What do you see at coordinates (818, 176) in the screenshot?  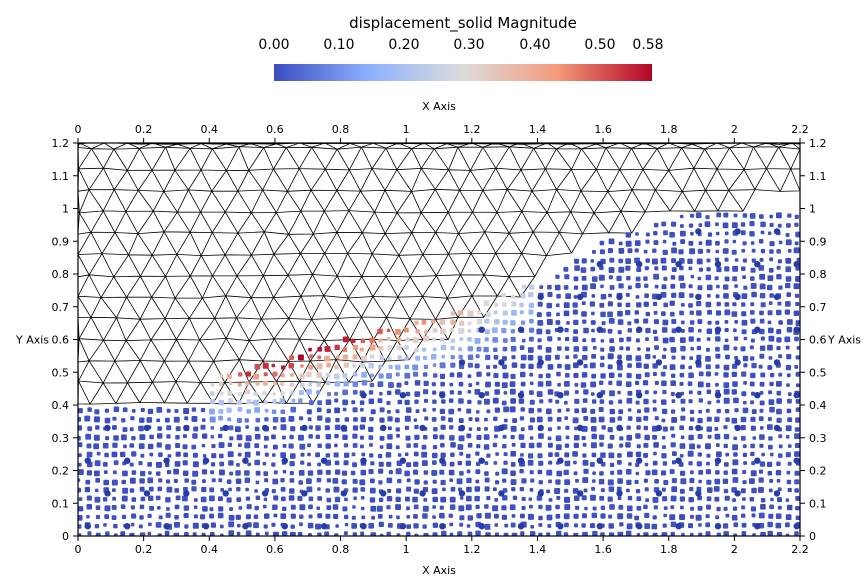 I see `y-tick-label: 1.1` at bounding box center [818, 176].